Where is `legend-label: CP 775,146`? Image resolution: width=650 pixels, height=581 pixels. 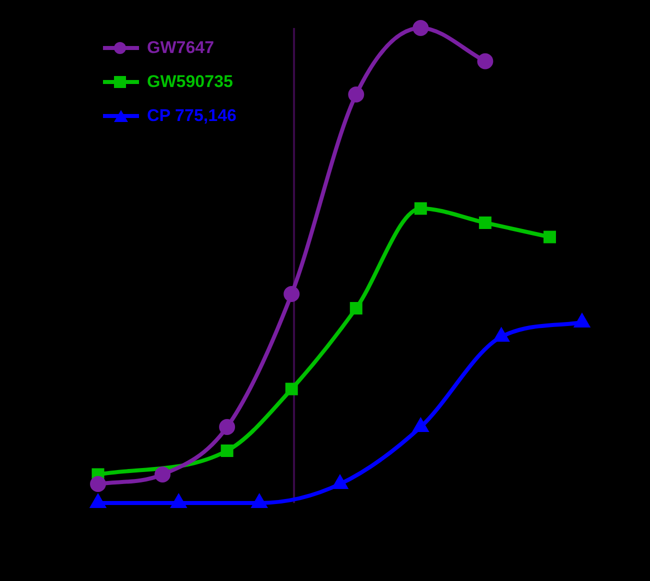
legend-label: CP 775,146 is located at coordinates (191, 116).